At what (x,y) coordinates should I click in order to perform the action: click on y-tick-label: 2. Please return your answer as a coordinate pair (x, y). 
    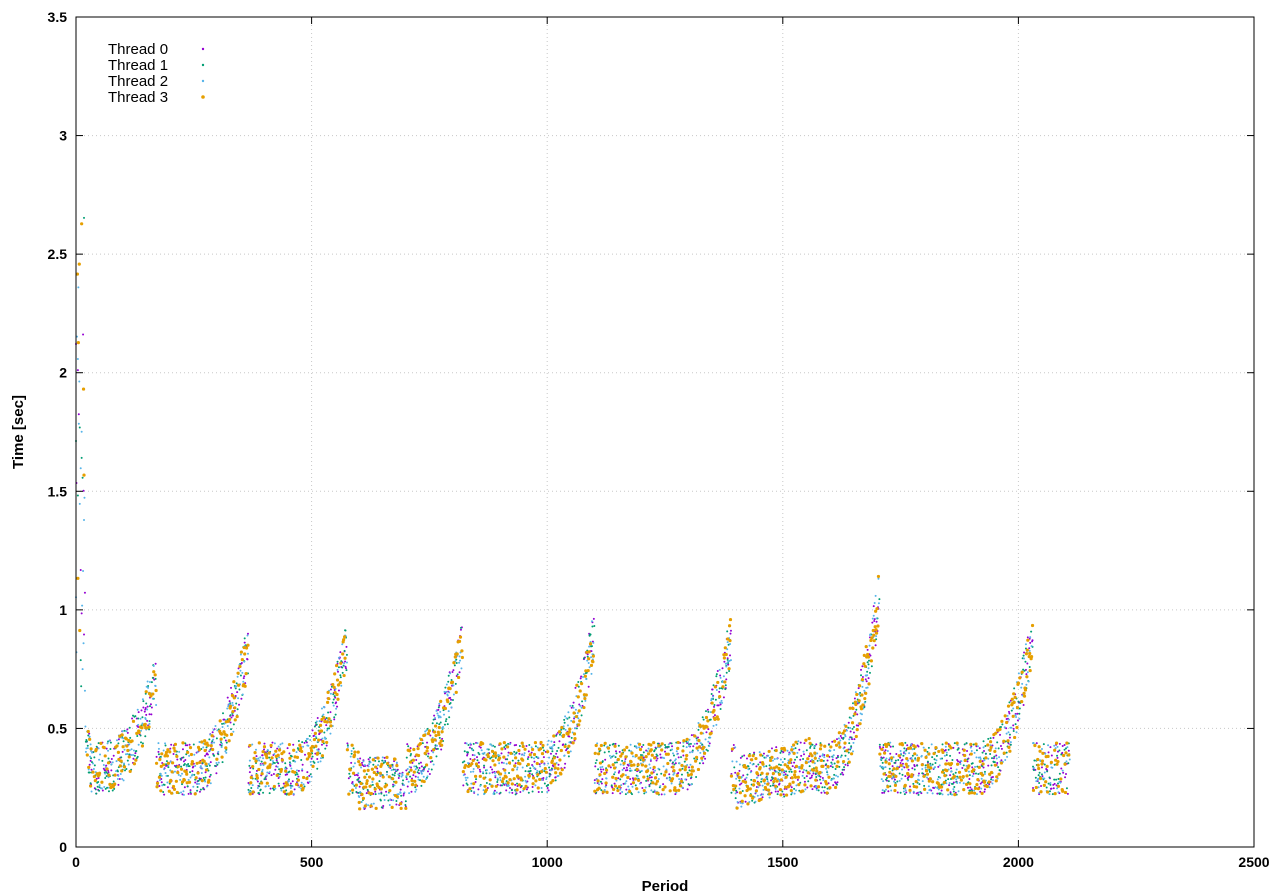
    Looking at the image, I should click on (63, 373).